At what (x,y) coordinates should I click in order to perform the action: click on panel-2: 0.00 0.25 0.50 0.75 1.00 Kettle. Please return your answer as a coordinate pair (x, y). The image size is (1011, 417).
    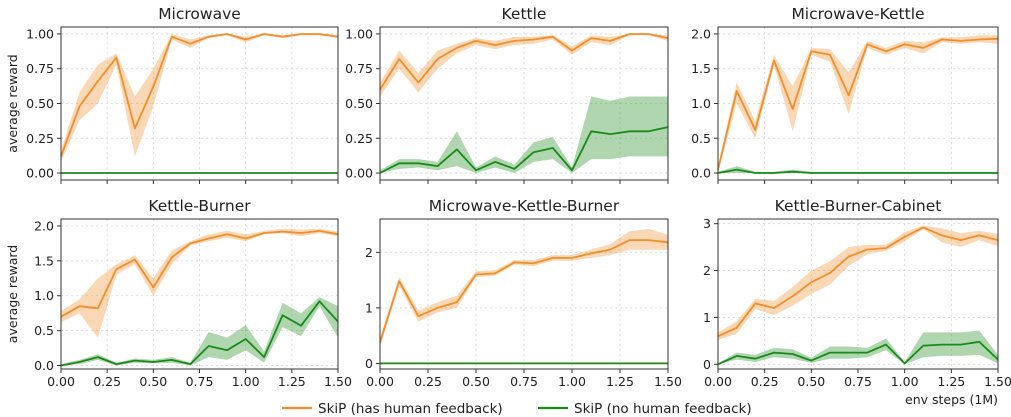
    Looking at the image, I should click on (507, 94).